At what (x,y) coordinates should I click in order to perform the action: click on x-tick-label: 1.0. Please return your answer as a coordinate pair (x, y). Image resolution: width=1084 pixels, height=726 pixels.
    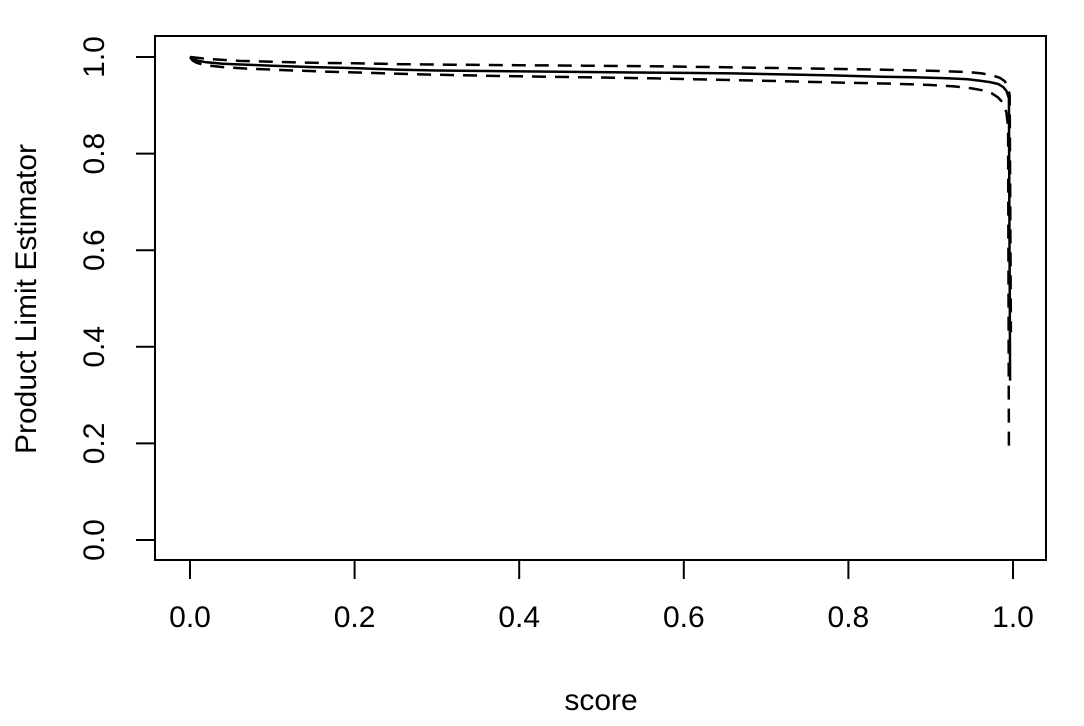
    Looking at the image, I should click on (1013, 617).